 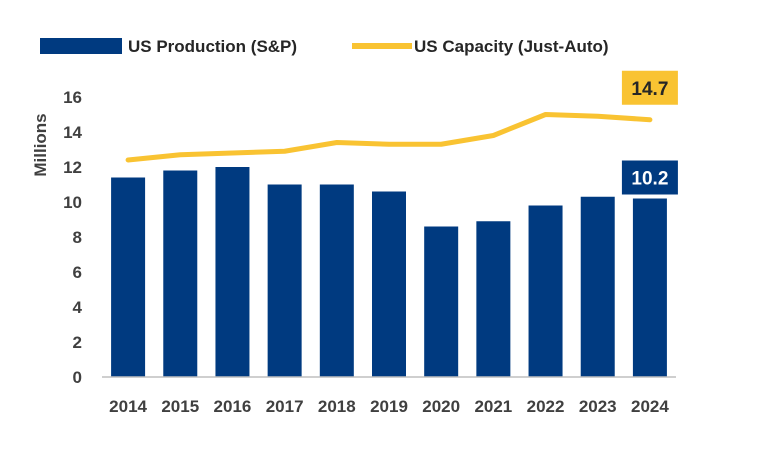 What do you see at coordinates (233, 406) in the screenshot?
I see `x-tick-label: 2016` at bounding box center [233, 406].